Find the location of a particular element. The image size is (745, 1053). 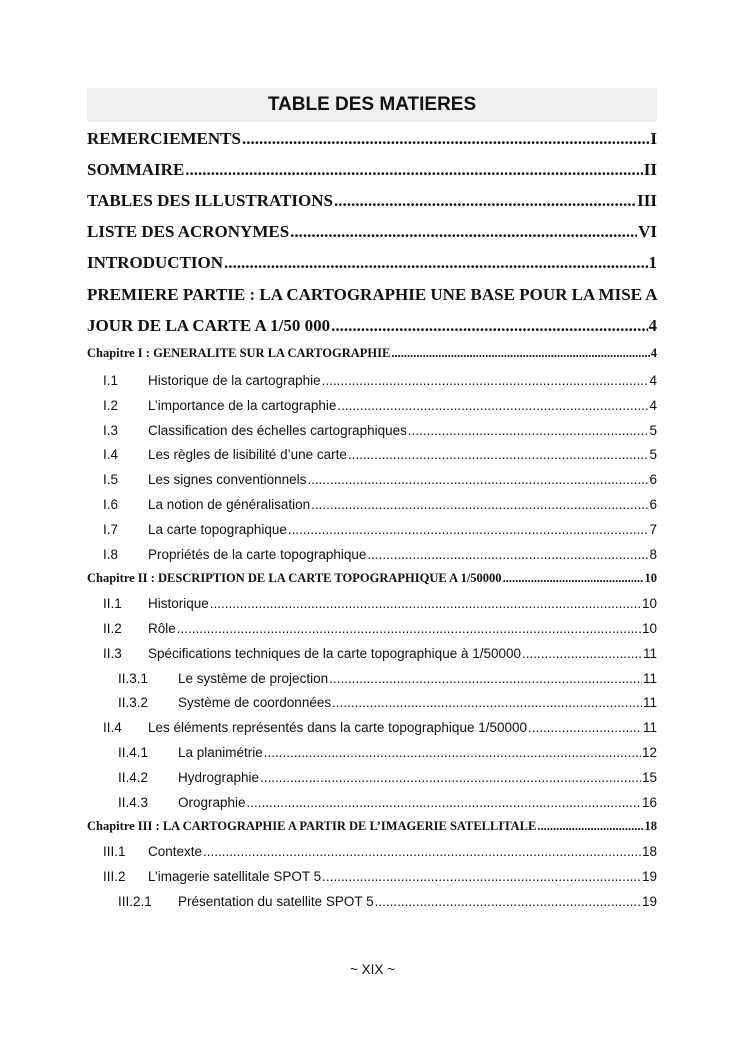

toc-entry-page: I is located at coordinates (653, 138).